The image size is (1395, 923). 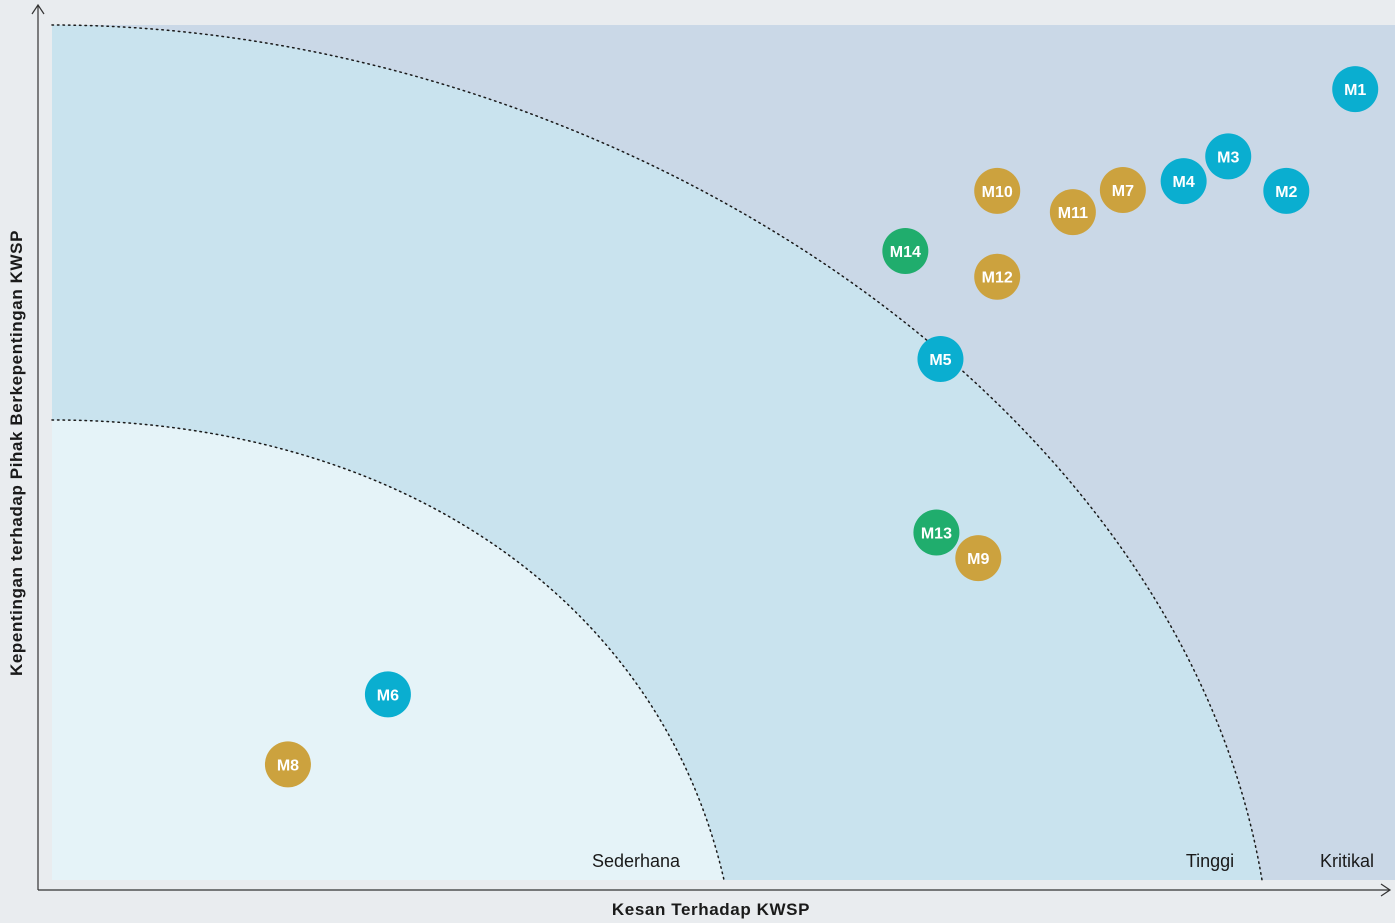 I want to click on point-m2: M2, so click(x=1286, y=190).